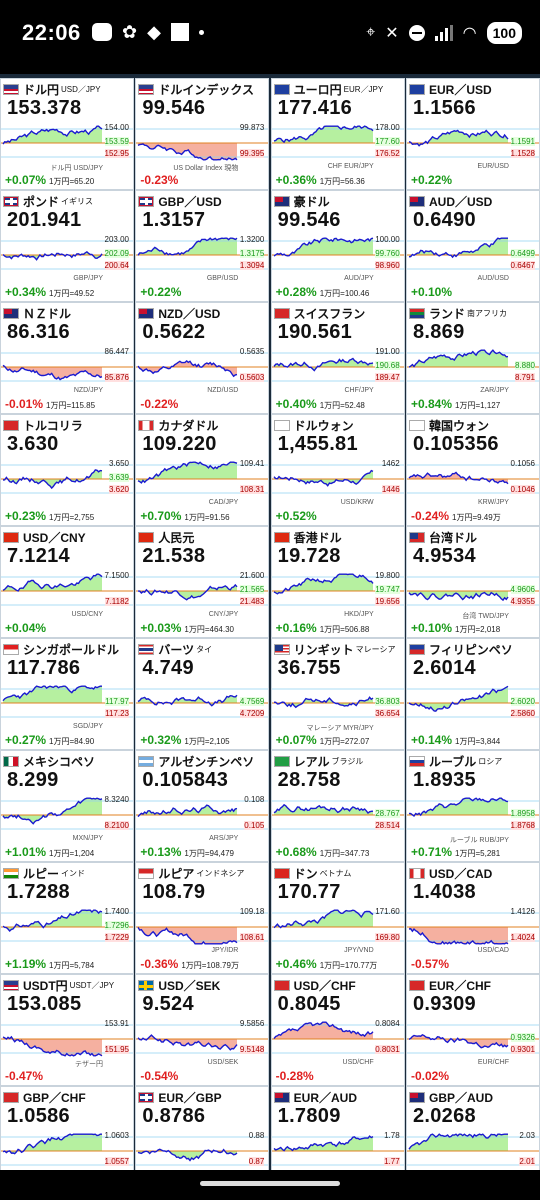  I want to click on low-label: 21.483, so click(252, 601).